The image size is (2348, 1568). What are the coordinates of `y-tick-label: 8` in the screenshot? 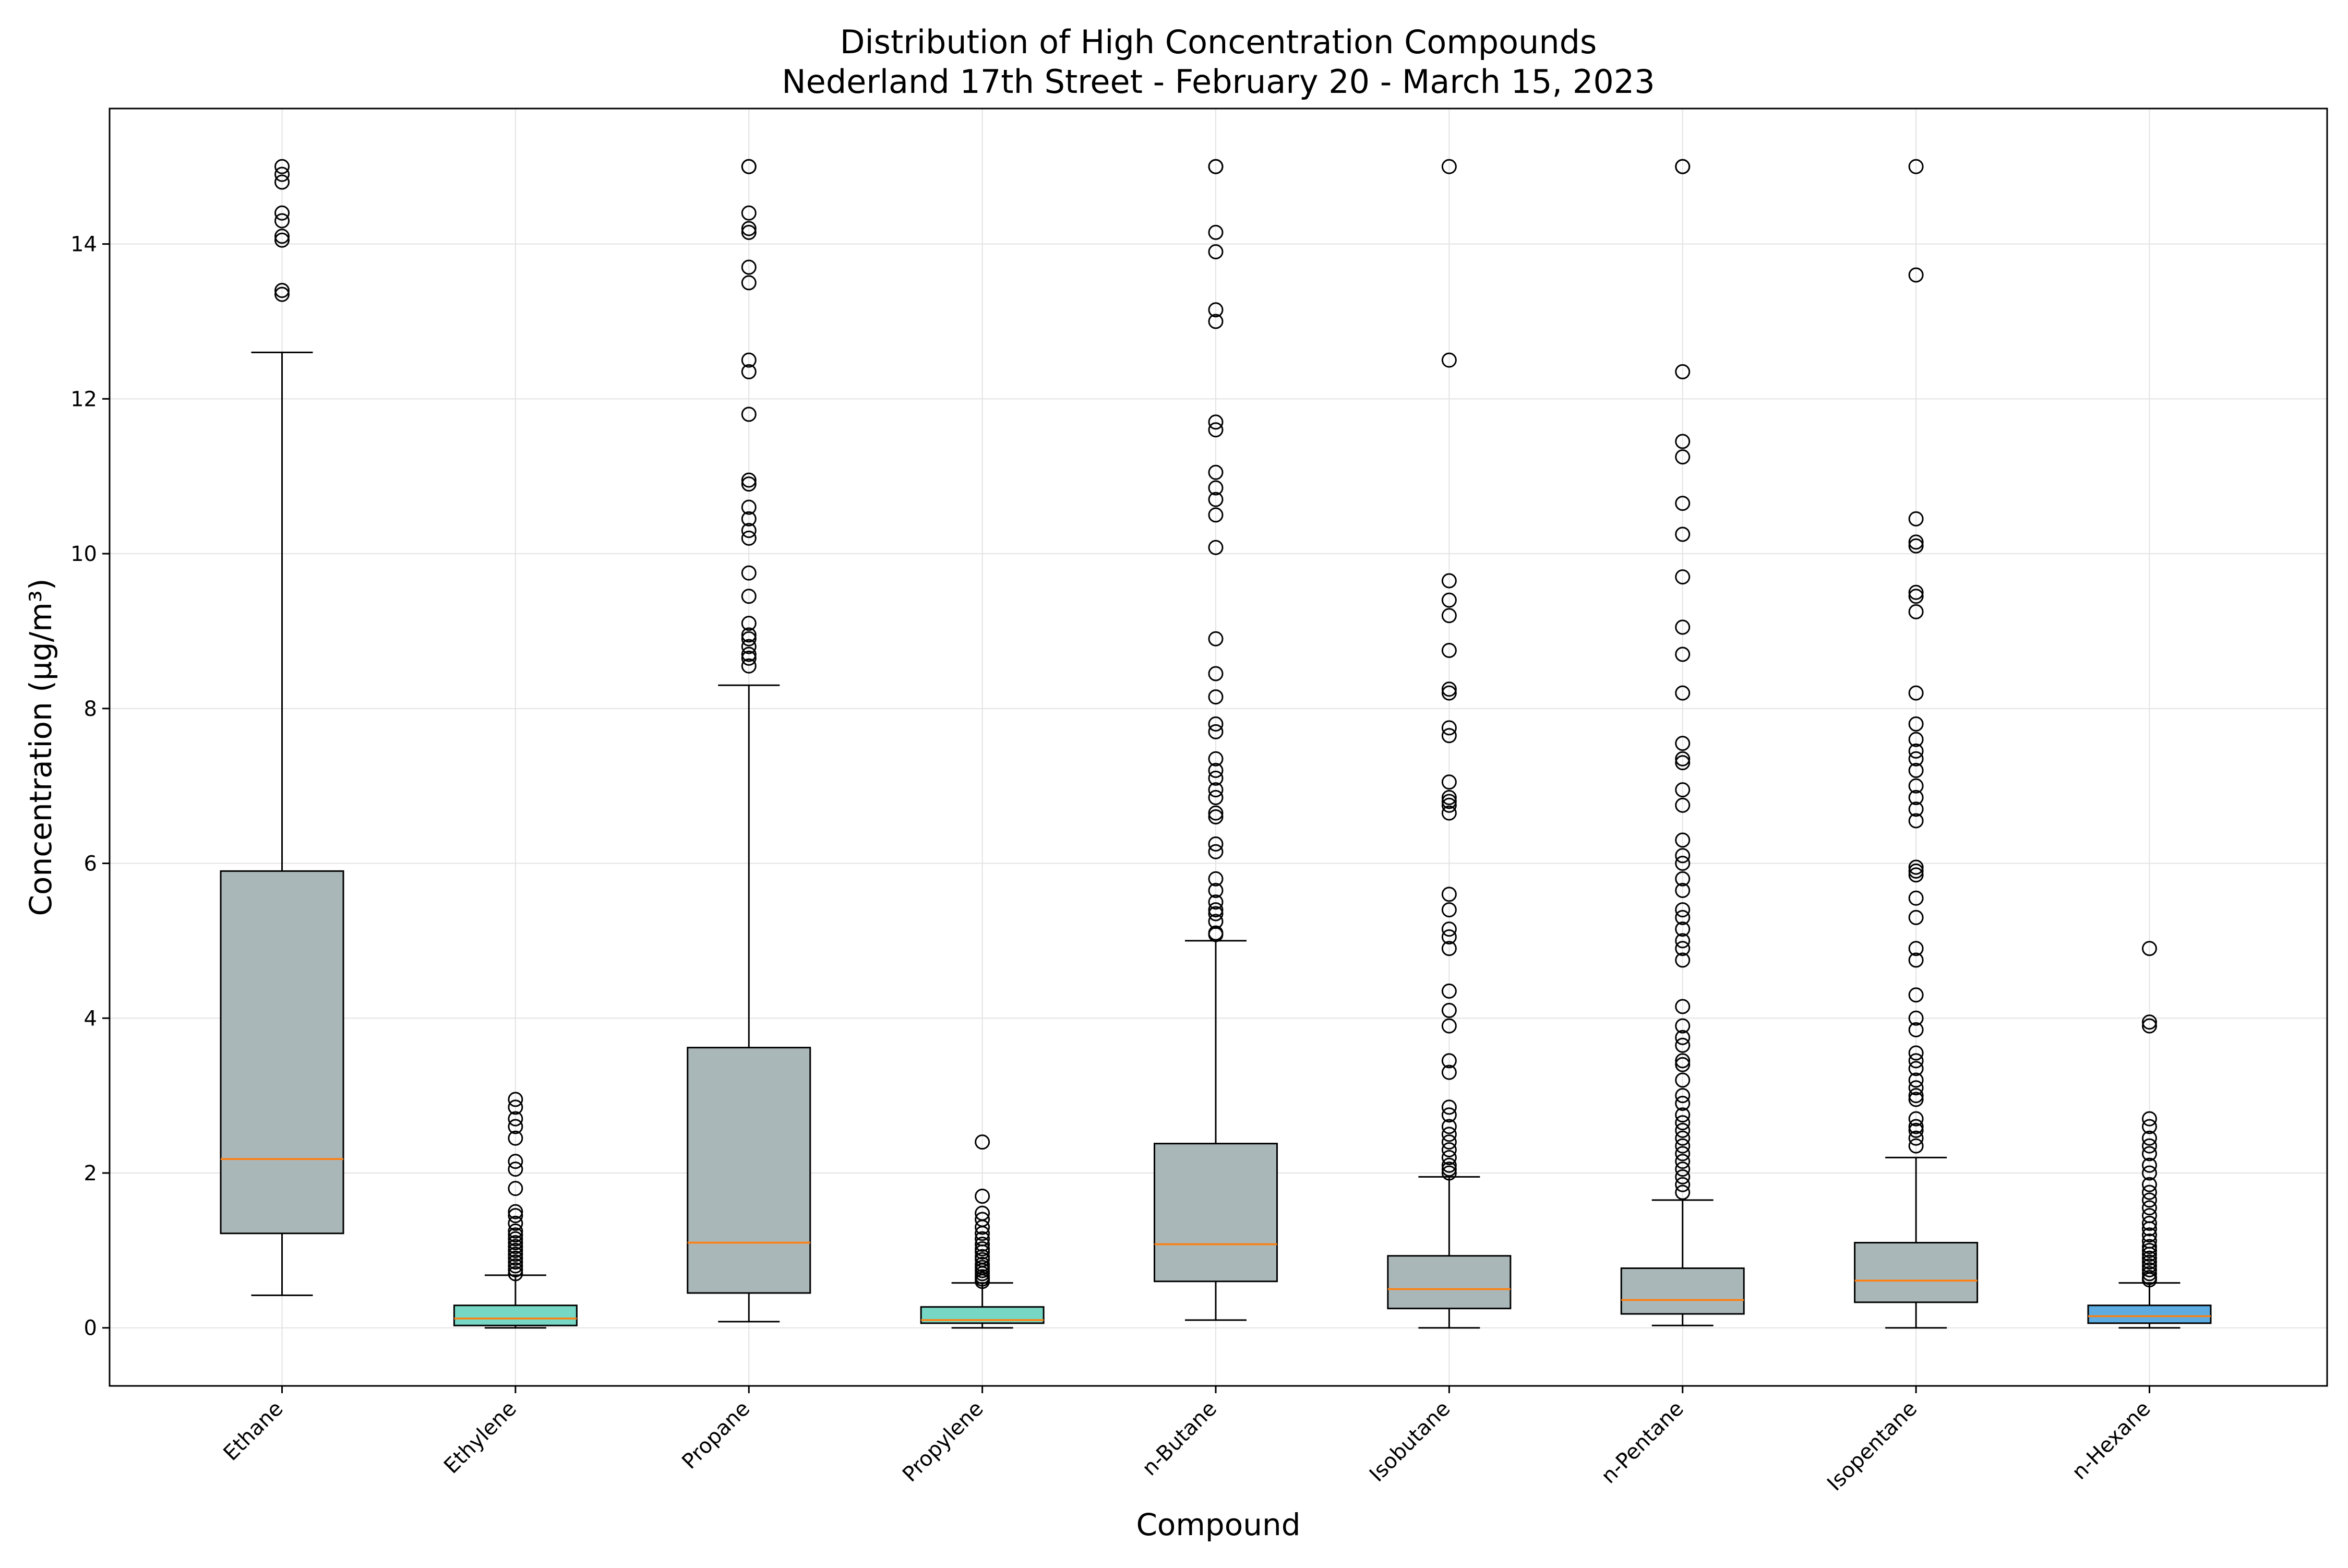 It's located at (91, 709).